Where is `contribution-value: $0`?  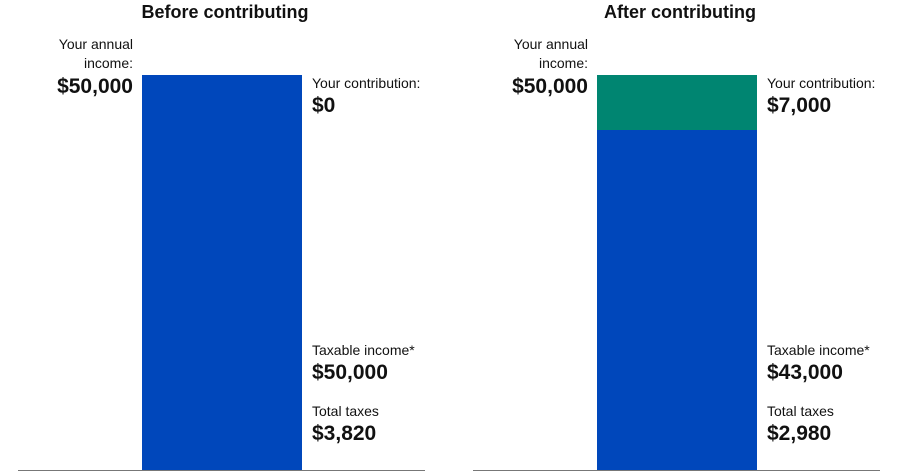
contribution-value: $0 is located at coordinates (324, 105).